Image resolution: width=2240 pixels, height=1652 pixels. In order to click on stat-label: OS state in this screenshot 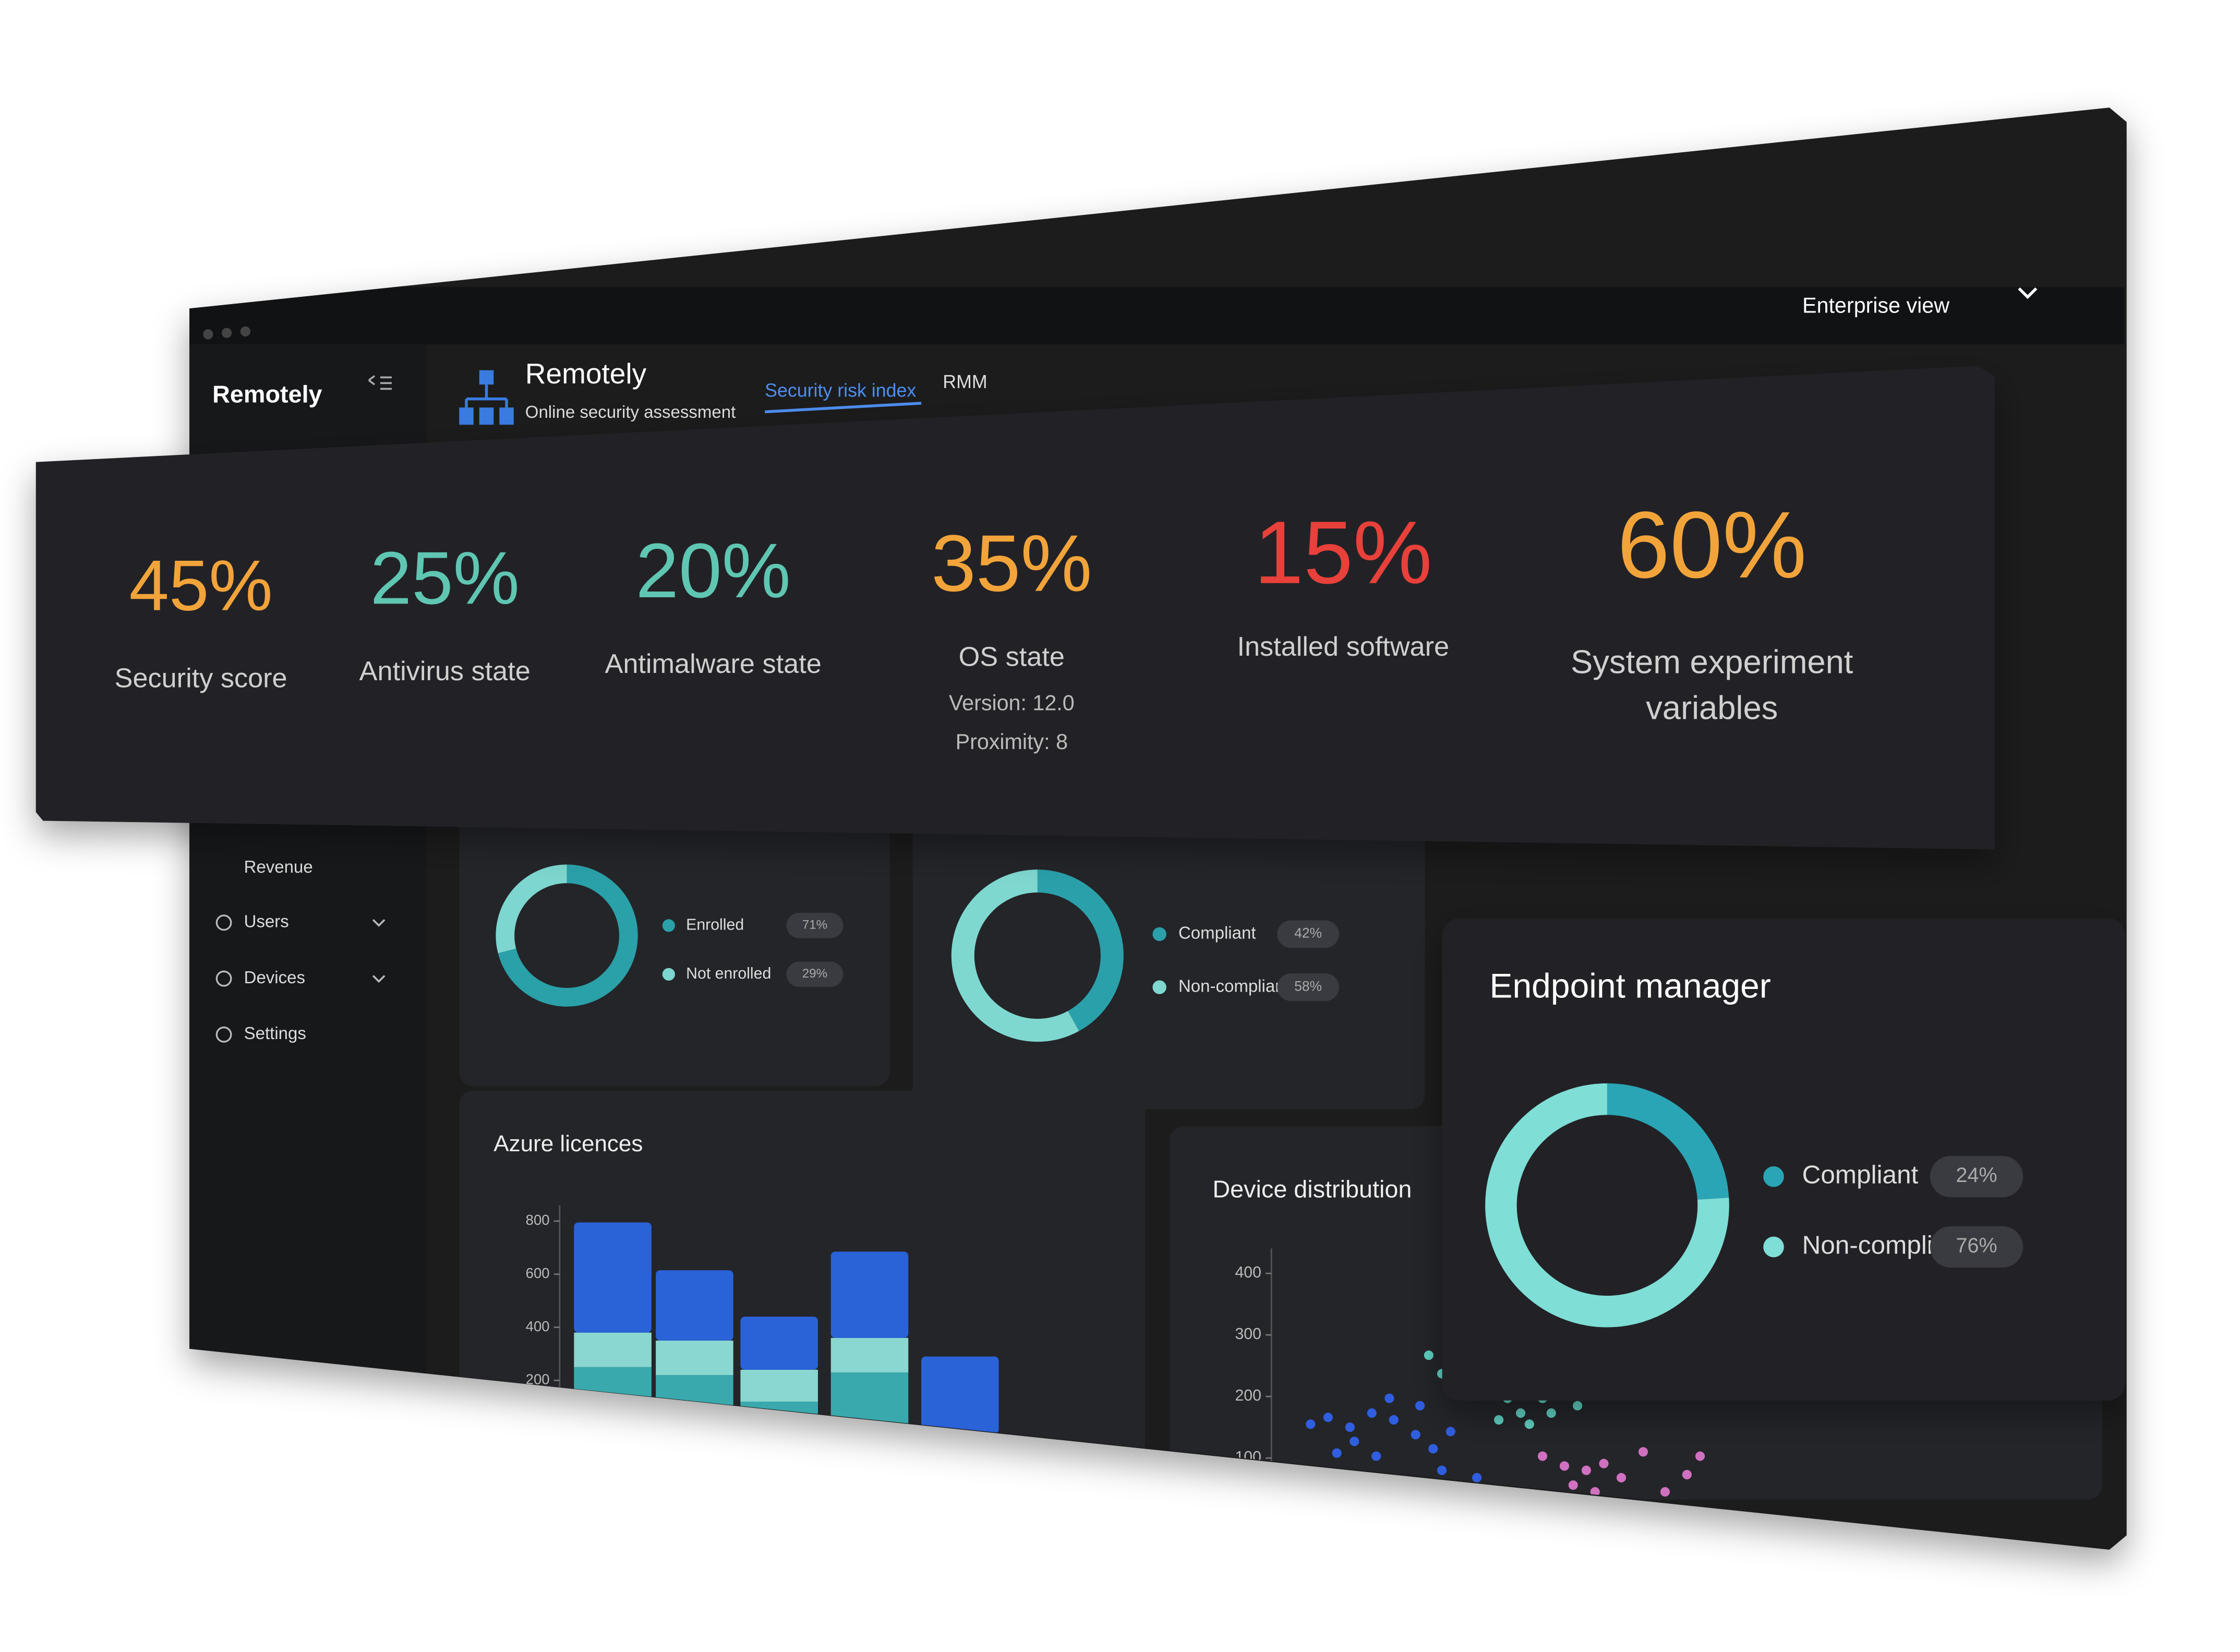, I will do `click(1012, 657)`.